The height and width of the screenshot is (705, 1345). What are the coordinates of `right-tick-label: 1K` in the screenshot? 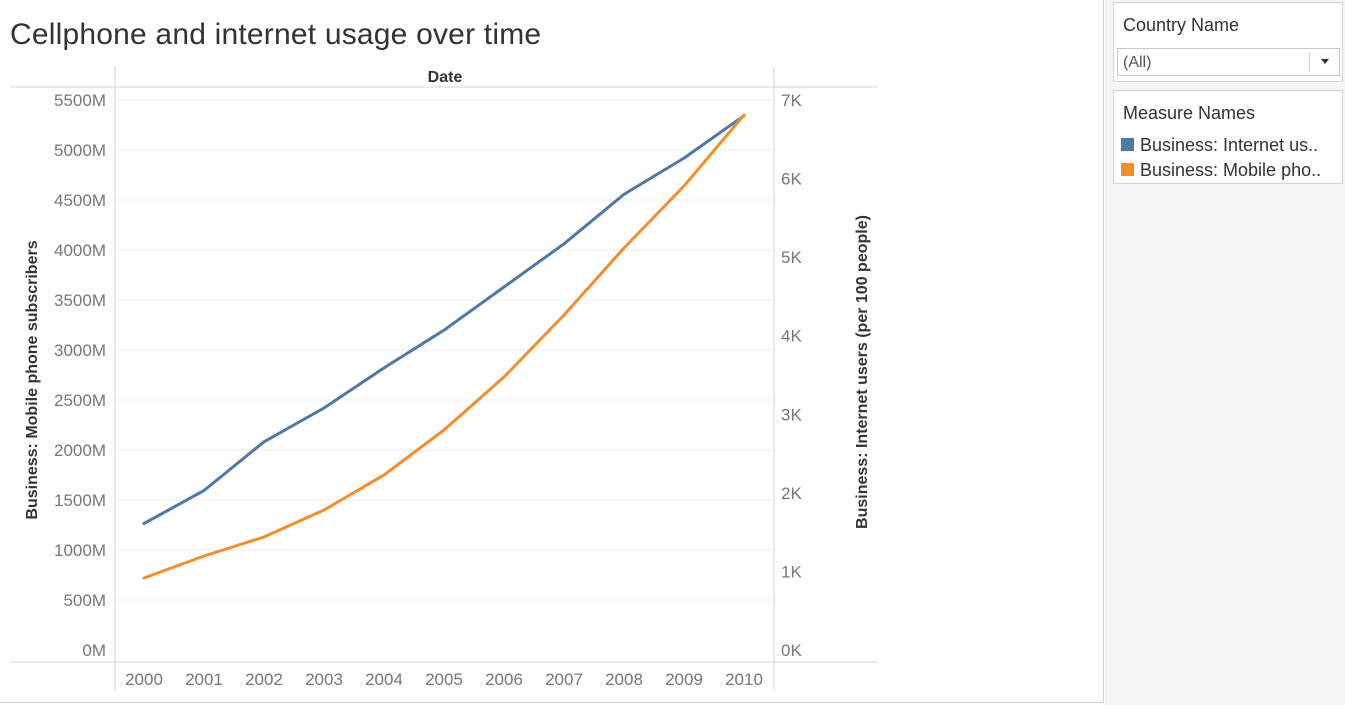 It's located at (791, 571).